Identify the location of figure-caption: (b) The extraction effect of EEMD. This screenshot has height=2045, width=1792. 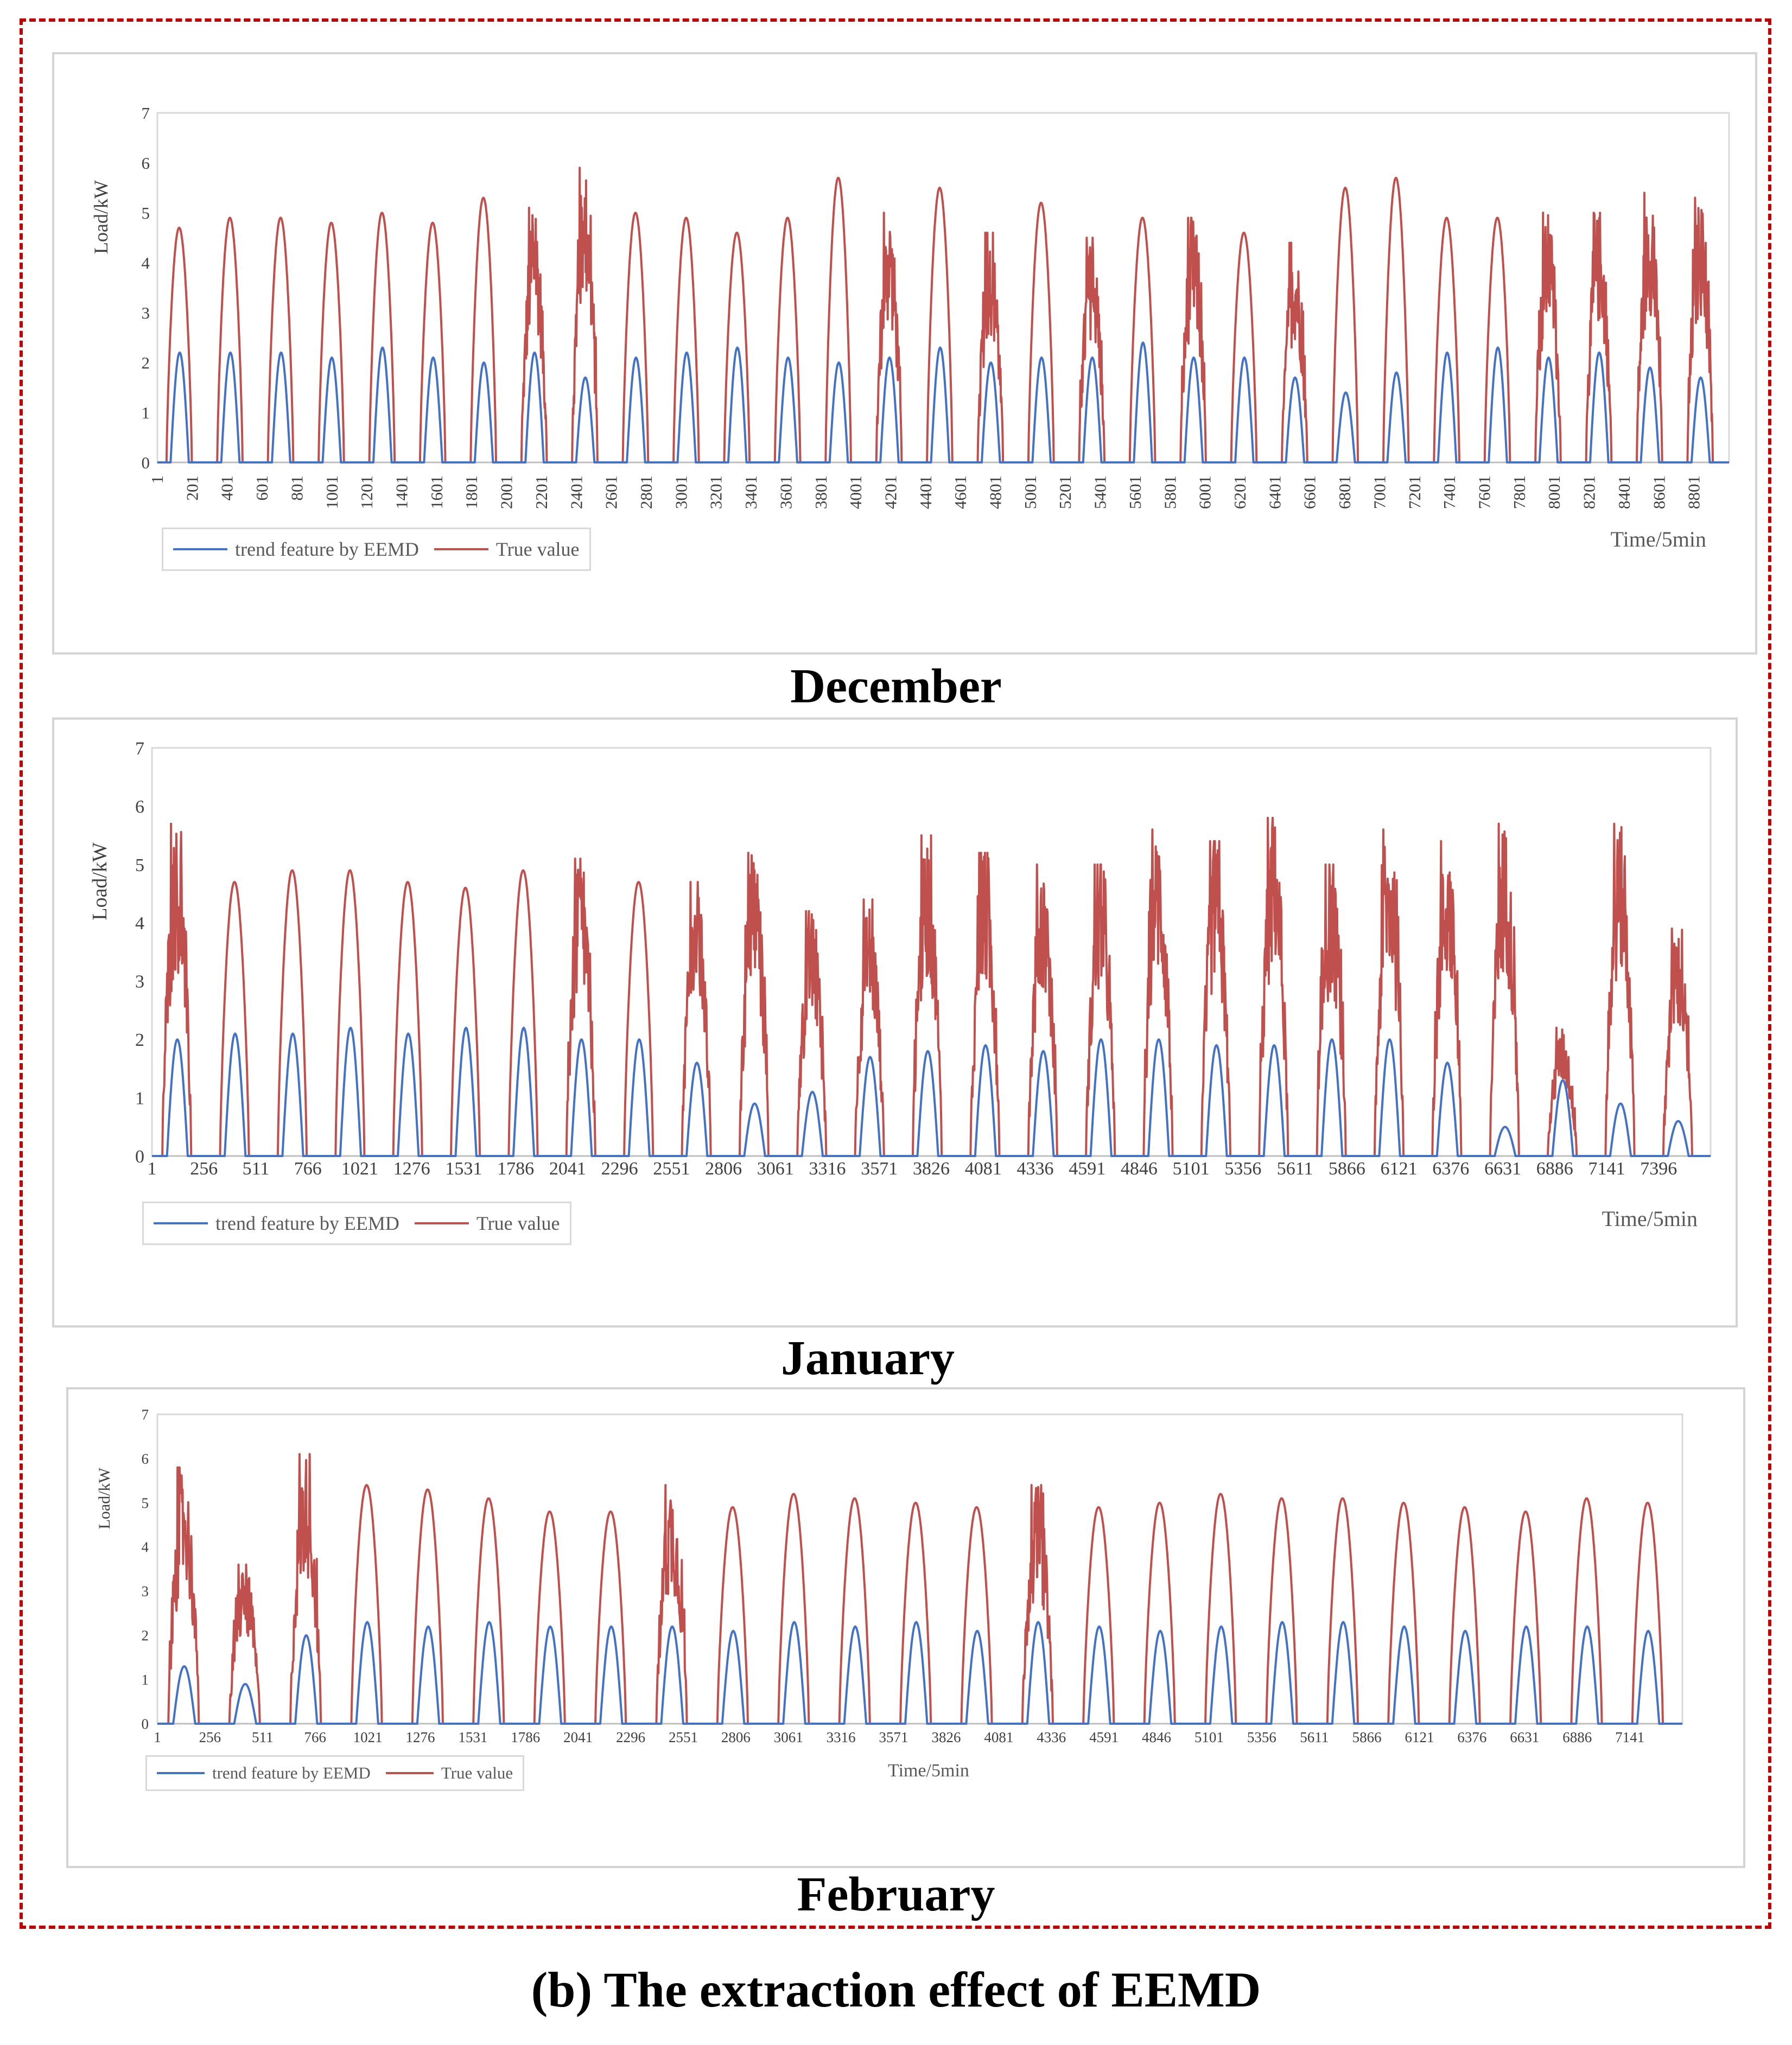
(896, 1989).